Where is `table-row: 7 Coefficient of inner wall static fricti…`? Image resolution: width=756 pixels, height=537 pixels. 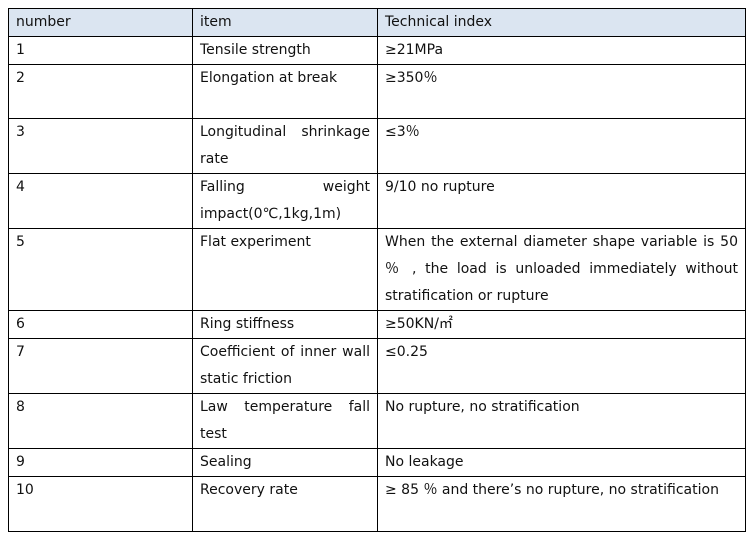
table-row: 7 Coefficient of inner wall static fricti… is located at coordinates (377, 366).